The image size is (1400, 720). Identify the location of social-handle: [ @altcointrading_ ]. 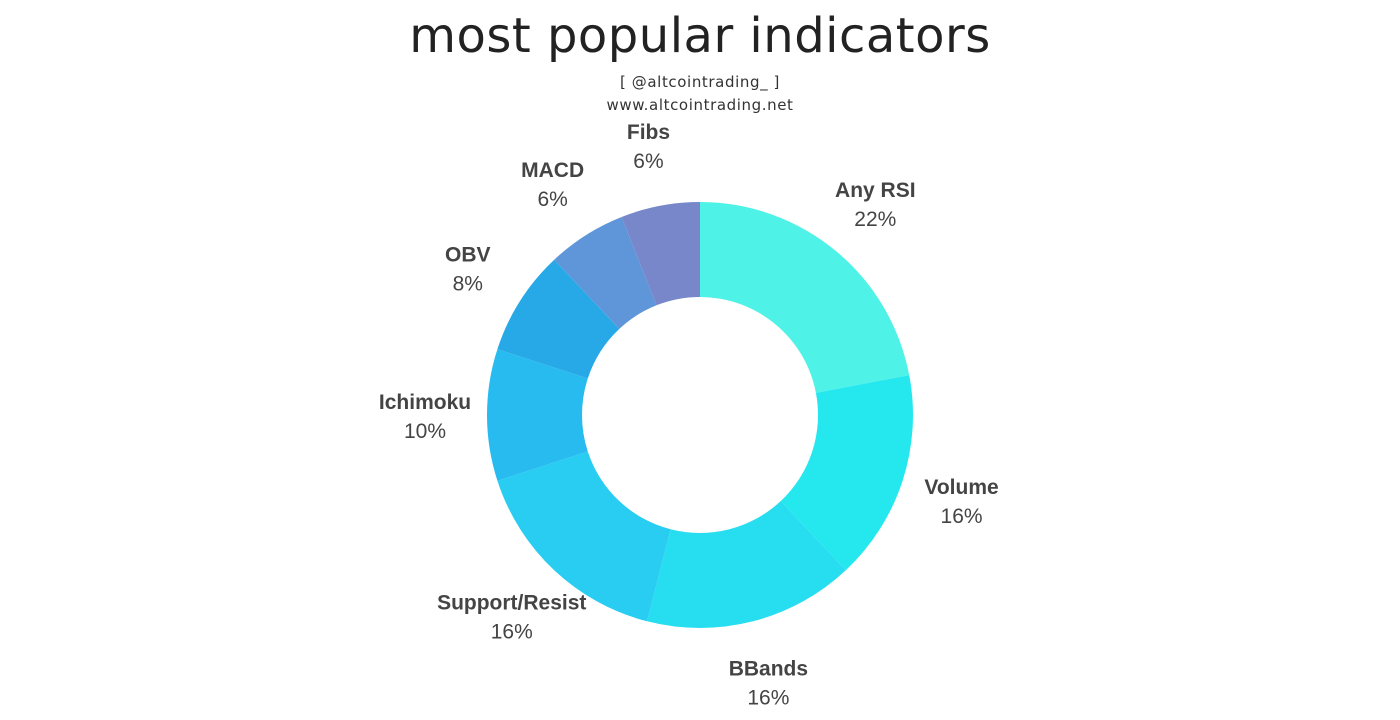
(700, 82).